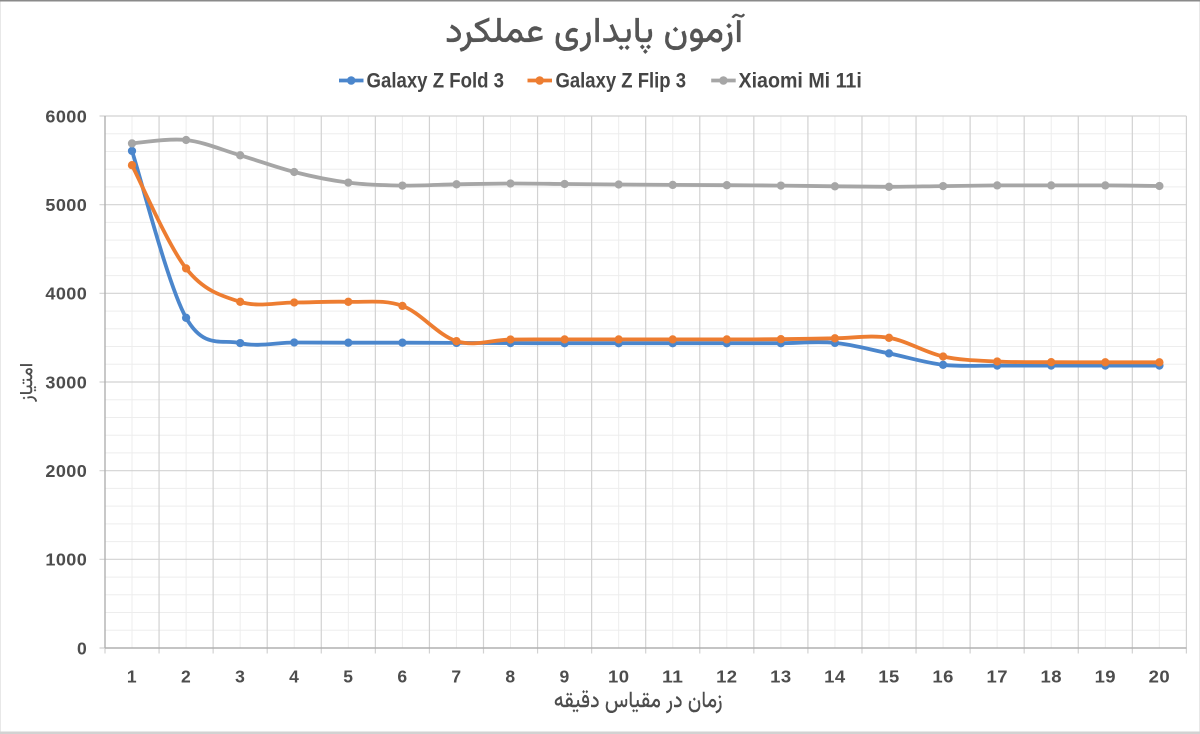  Describe the element at coordinates (1159, 677) in the screenshot. I see `svg-text: 20` at that location.